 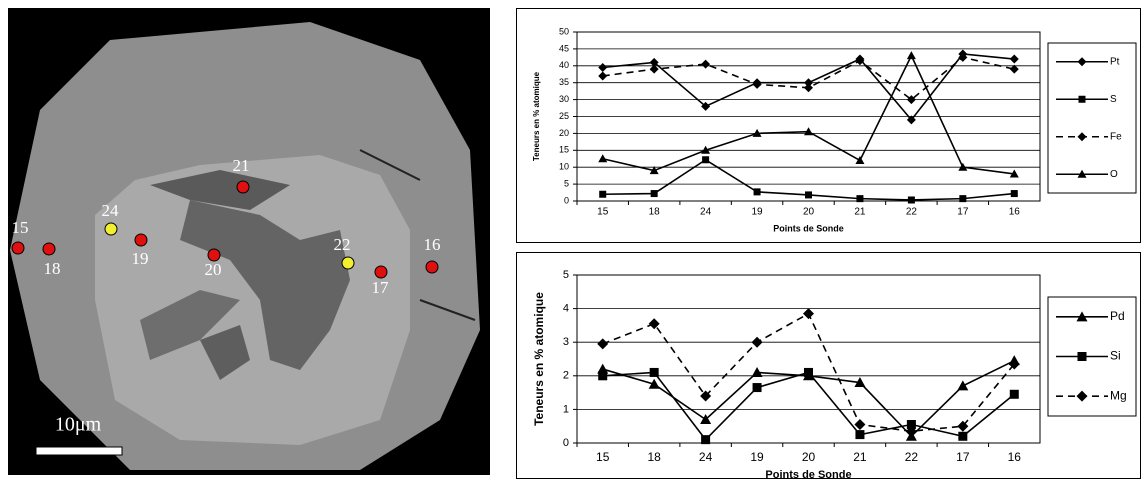 I want to click on y-tick-label: 3, so click(x=566, y=342).